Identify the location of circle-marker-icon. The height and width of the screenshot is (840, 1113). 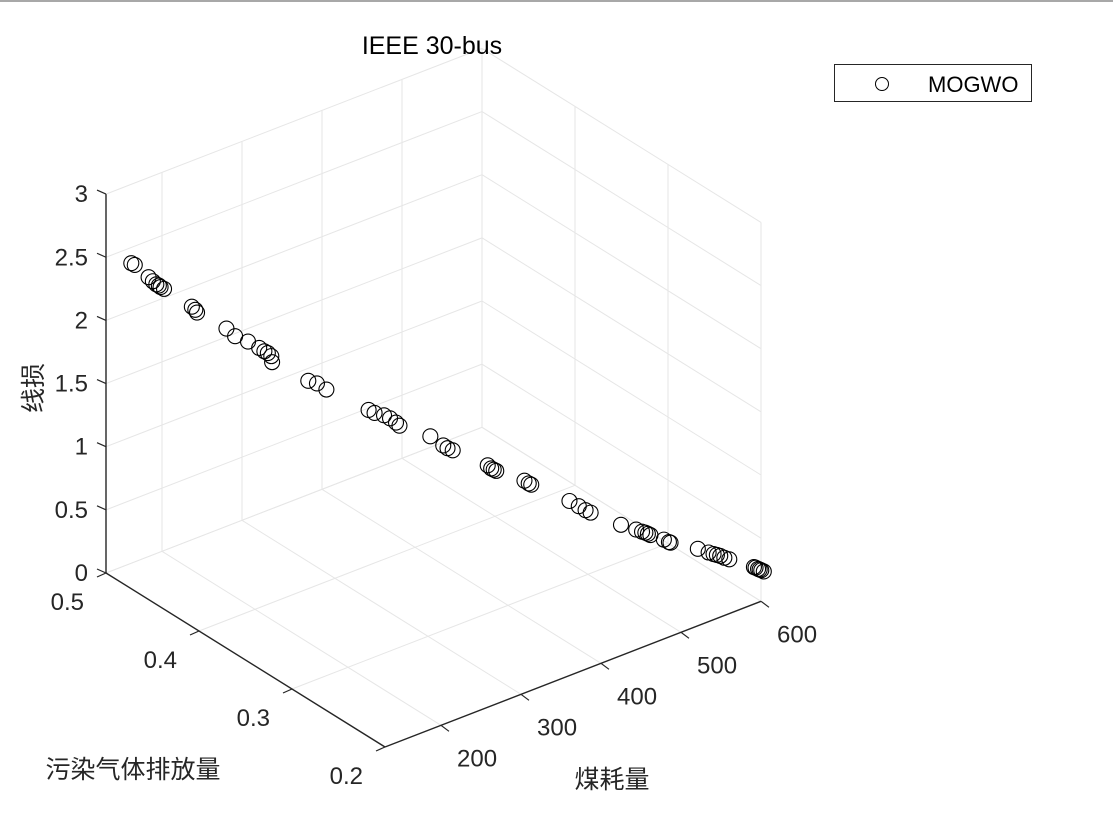
(882, 84).